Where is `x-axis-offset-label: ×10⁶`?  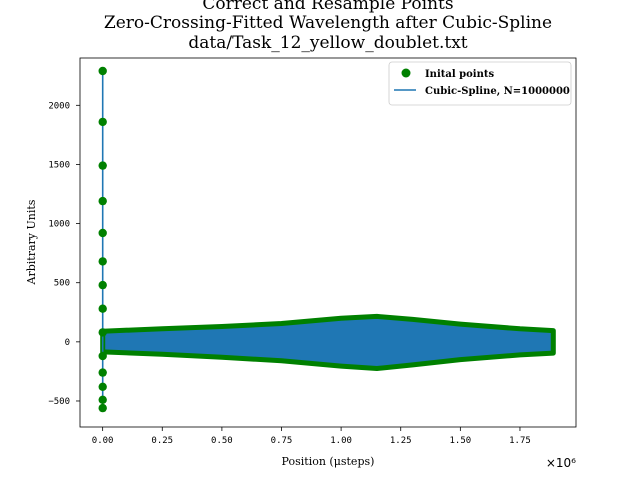
x-axis-offset-label: ×10⁶ is located at coordinates (561, 463).